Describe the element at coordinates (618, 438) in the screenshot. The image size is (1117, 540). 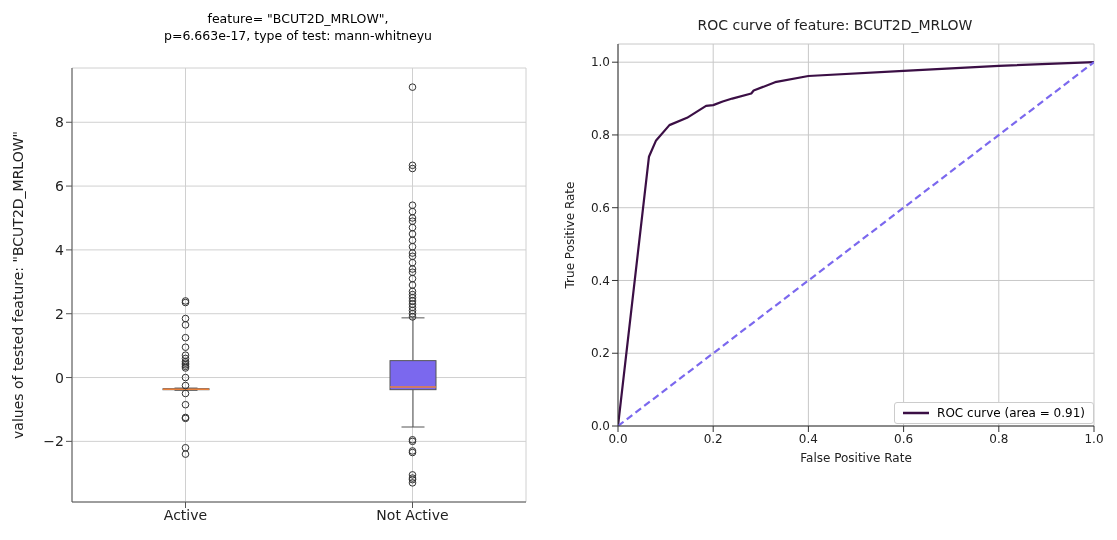
I see `x-tick-label: 0.0` at that location.